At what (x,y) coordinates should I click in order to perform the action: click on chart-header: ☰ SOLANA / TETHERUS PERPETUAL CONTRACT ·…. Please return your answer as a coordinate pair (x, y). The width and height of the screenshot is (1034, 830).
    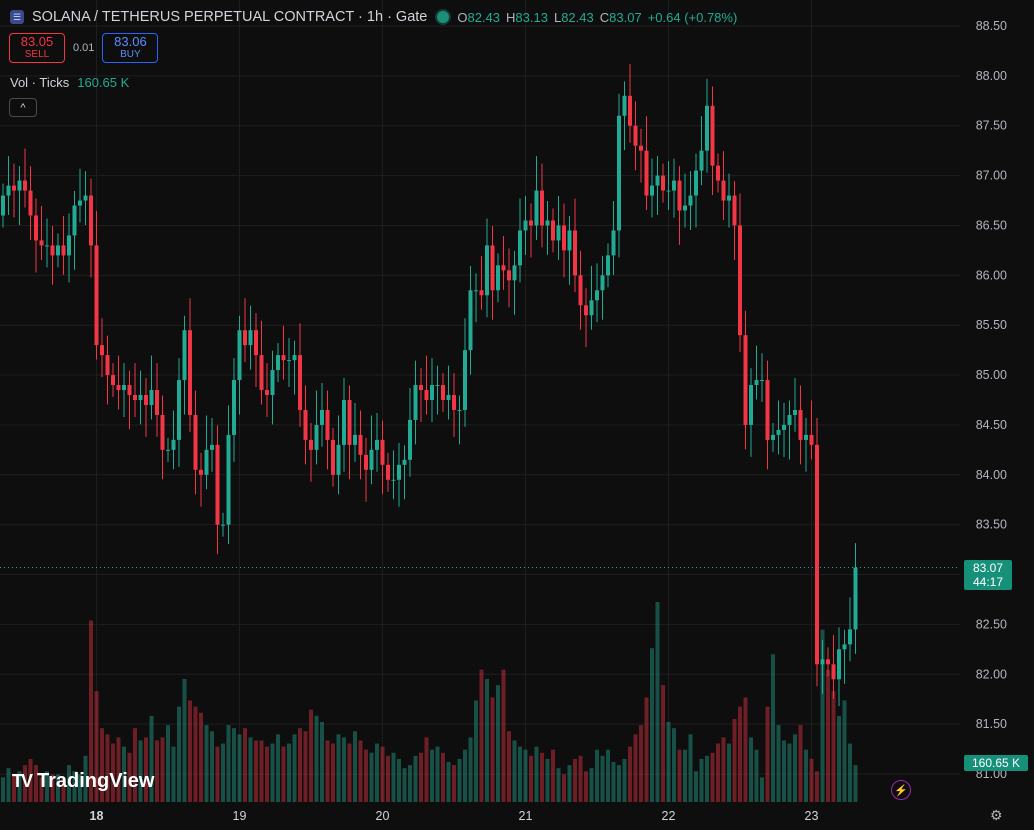
    Looking at the image, I should click on (373, 17).